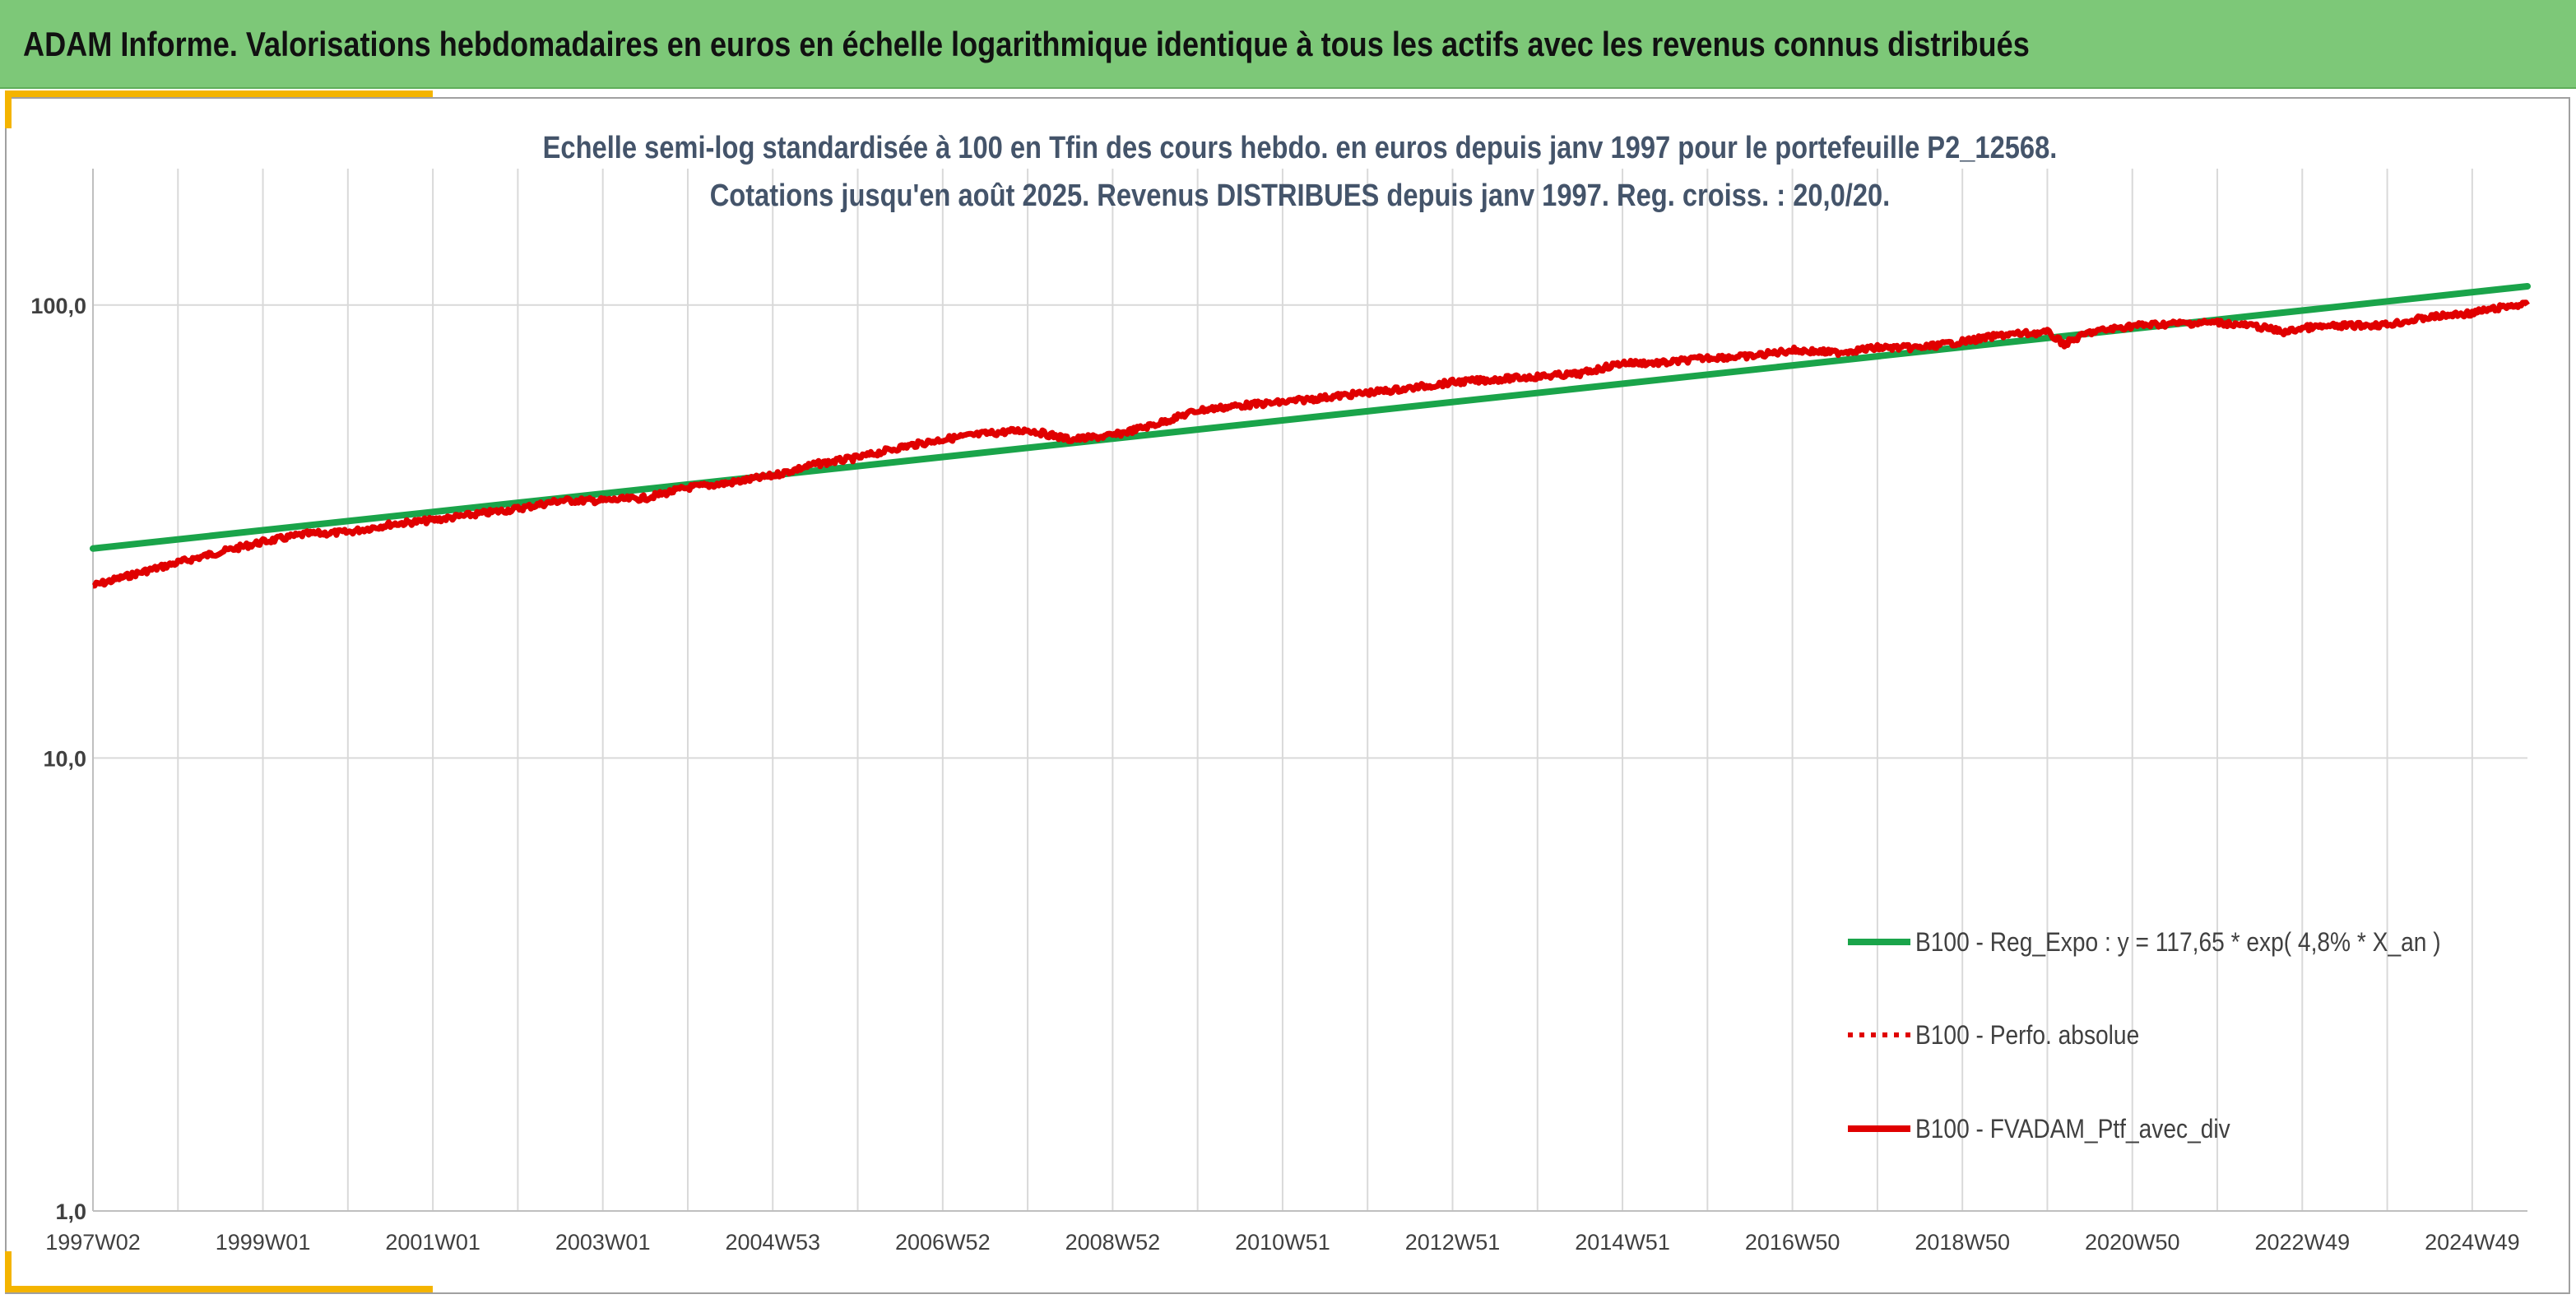 This screenshot has height=1299, width=2576. Describe the element at coordinates (2072, 1129) in the screenshot. I see `legend-label: B100 - FVADAM_Ptf_avec_div` at that location.